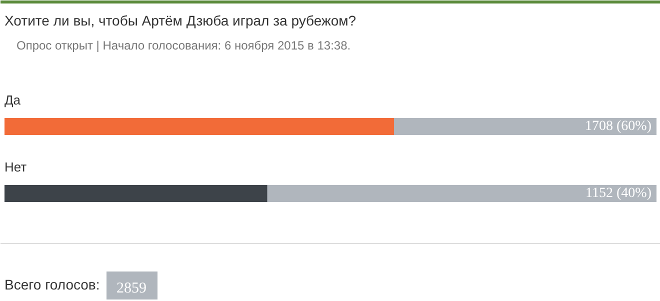  Describe the element at coordinates (15, 167) in the screenshot. I see `y-tick-label: Нет` at that location.